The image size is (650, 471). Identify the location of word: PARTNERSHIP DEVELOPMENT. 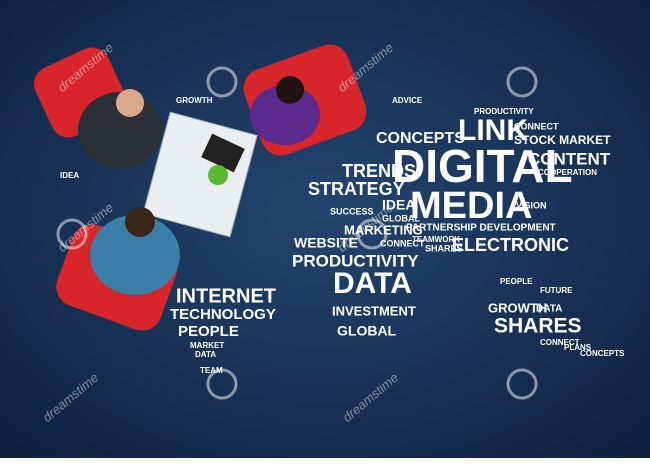
(481, 228).